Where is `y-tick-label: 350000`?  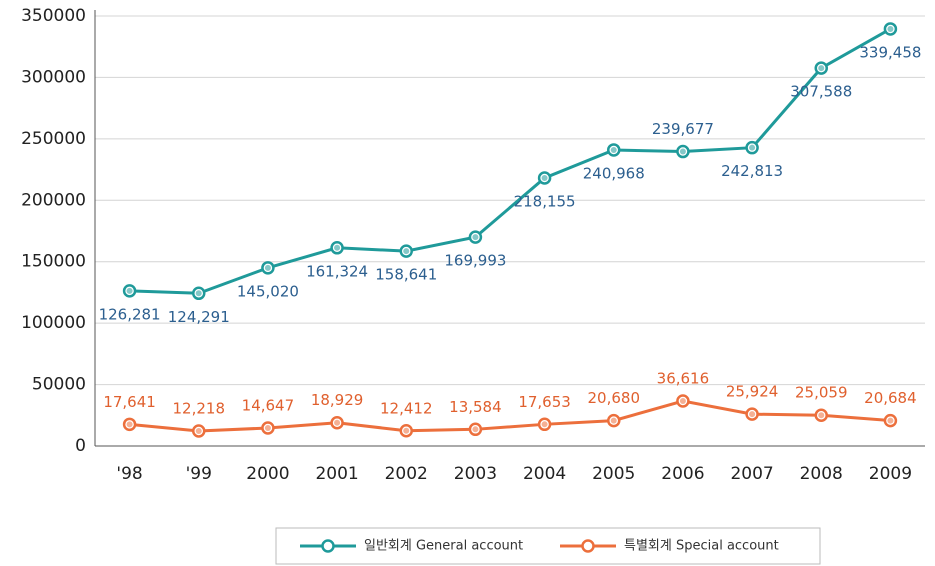 y-tick-label: 350000 is located at coordinates (53, 16).